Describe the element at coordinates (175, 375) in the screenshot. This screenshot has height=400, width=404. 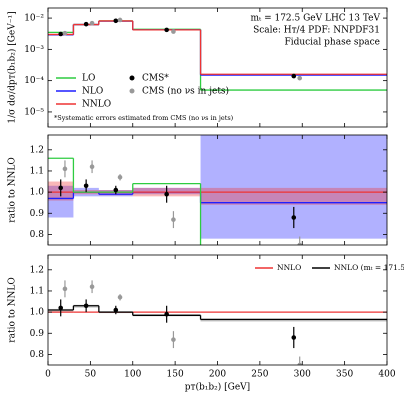
I see `x-tick-label: 150` at that location.